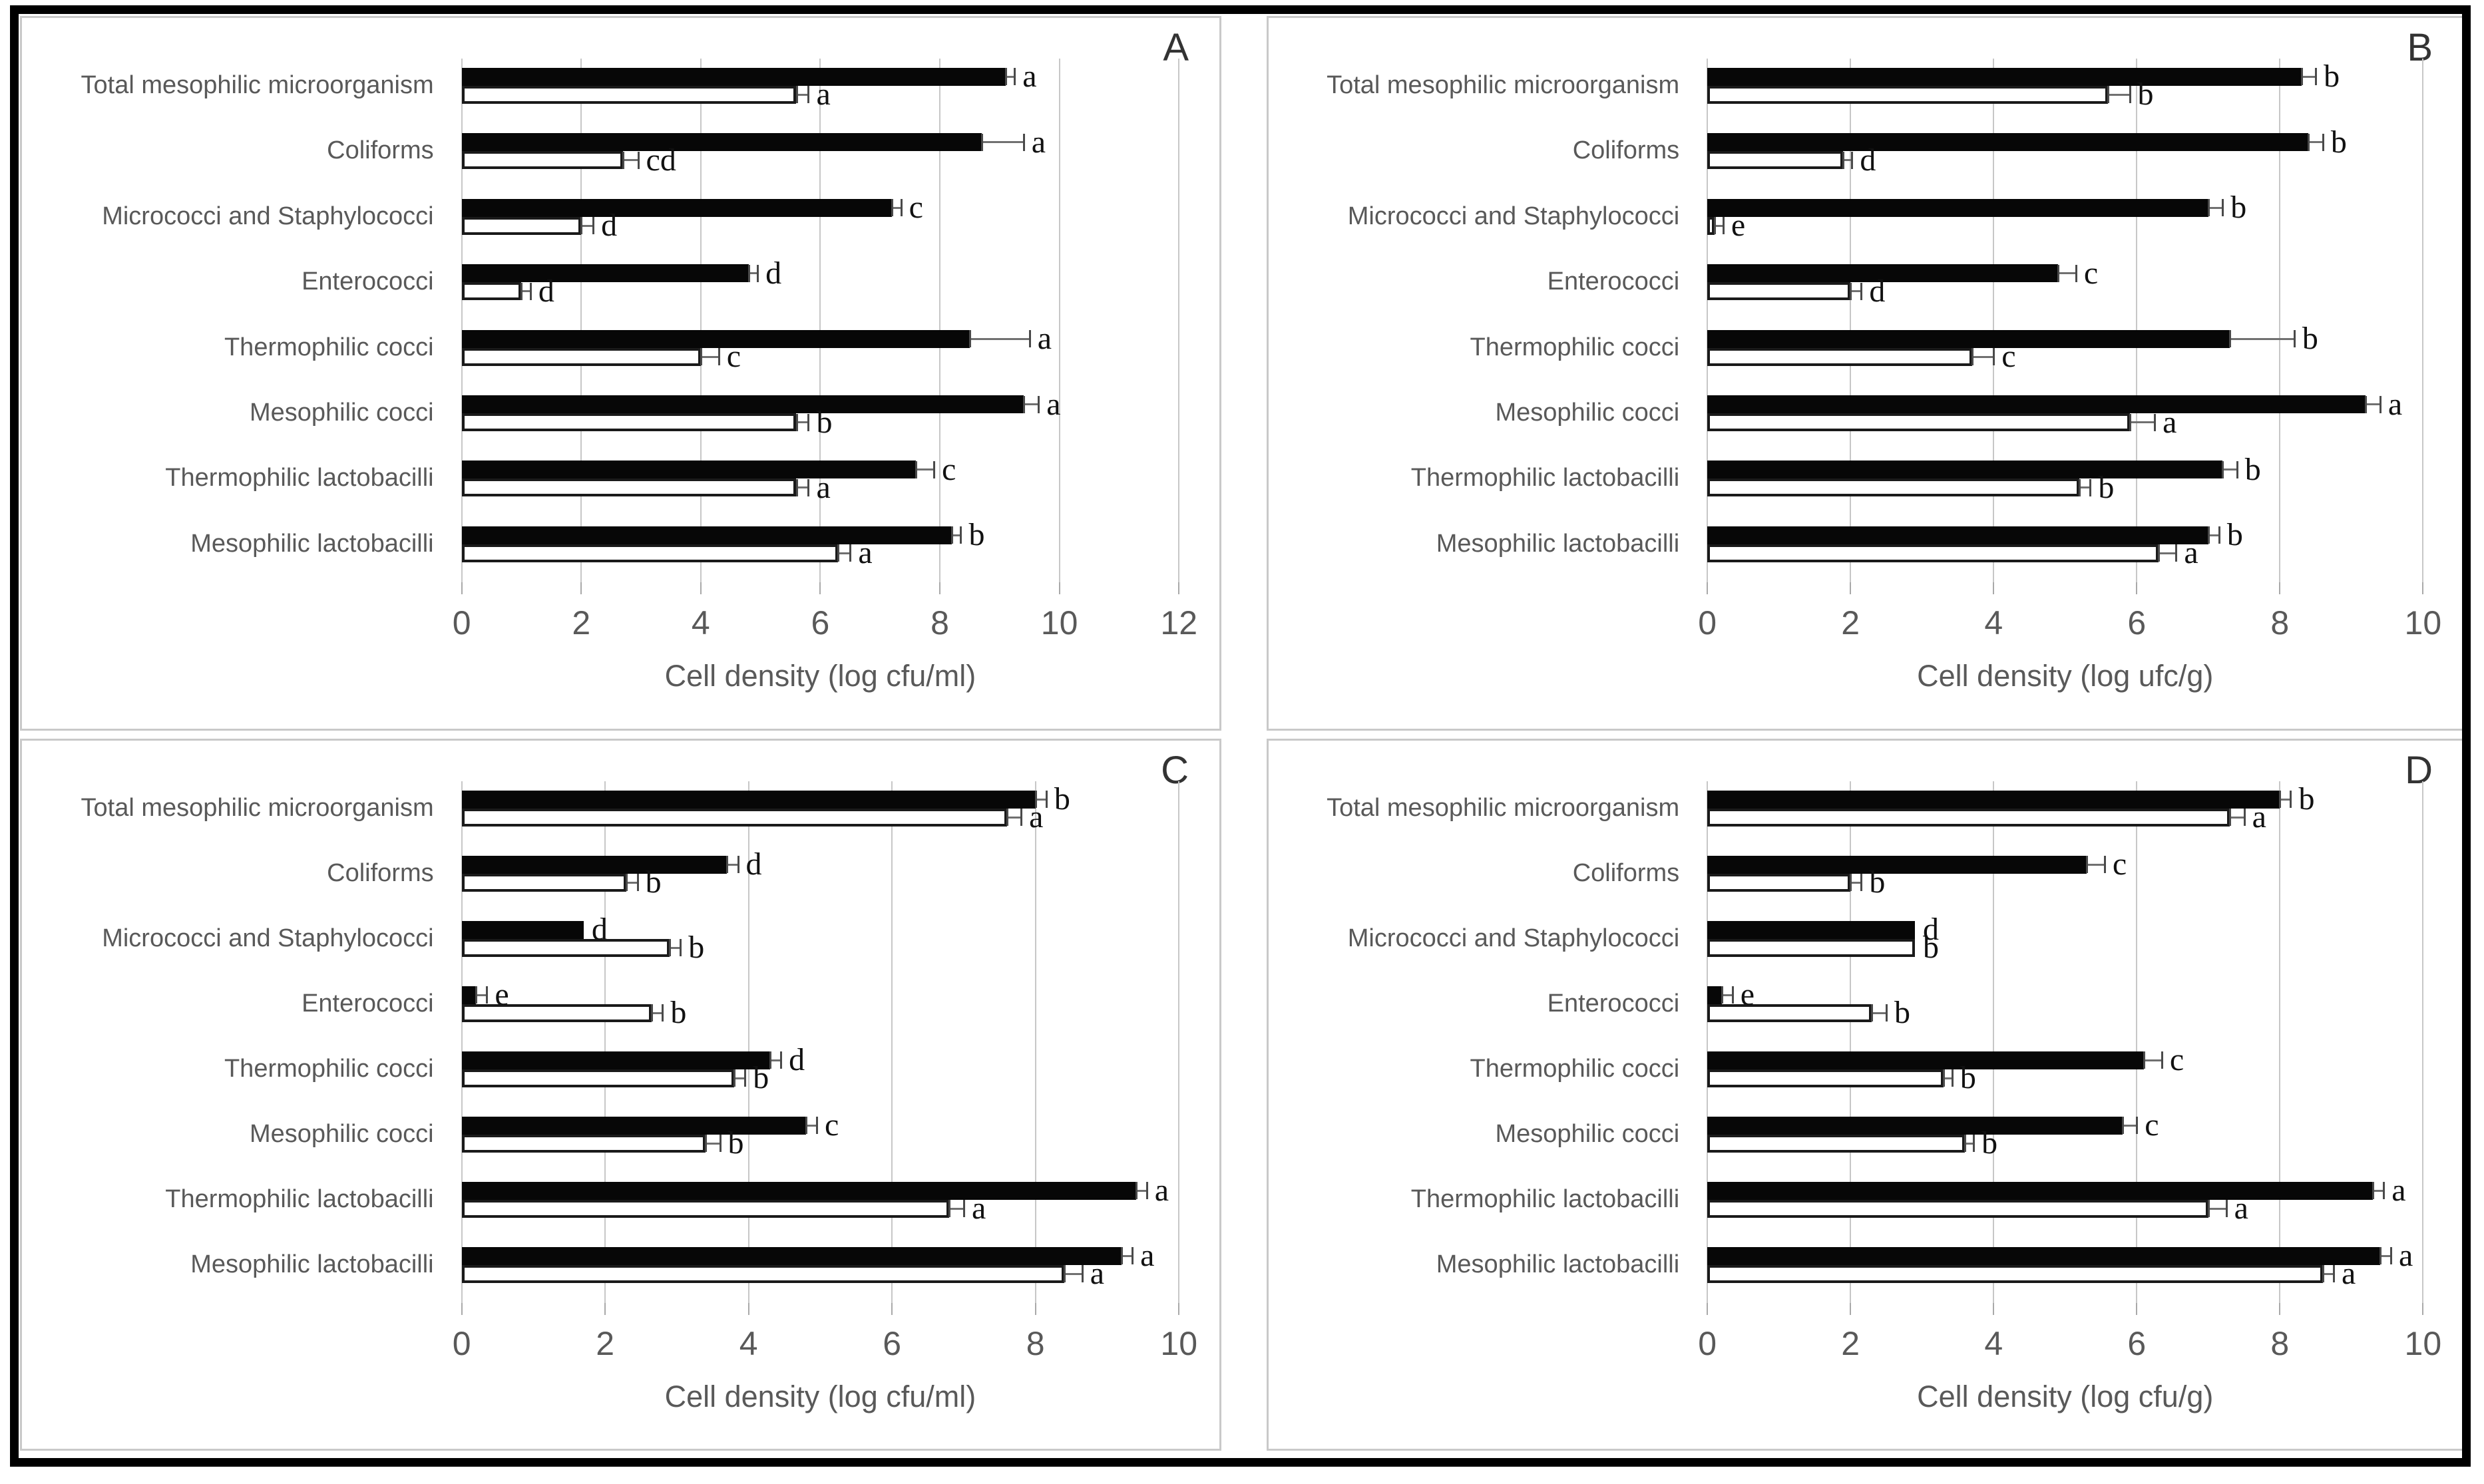 Image resolution: width=2484 pixels, height=1484 pixels. What do you see at coordinates (1614, 282) in the screenshot?
I see `category-label: Enterococci` at bounding box center [1614, 282].